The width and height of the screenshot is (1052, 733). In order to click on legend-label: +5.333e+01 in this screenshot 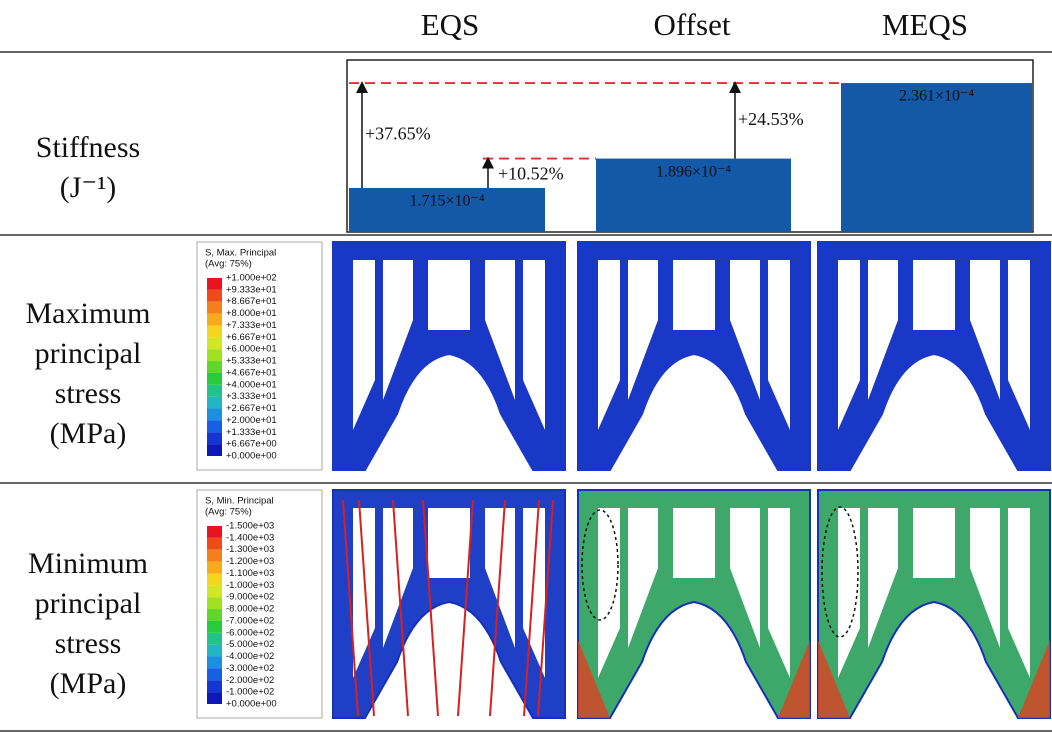, I will do `click(251, 361)`.